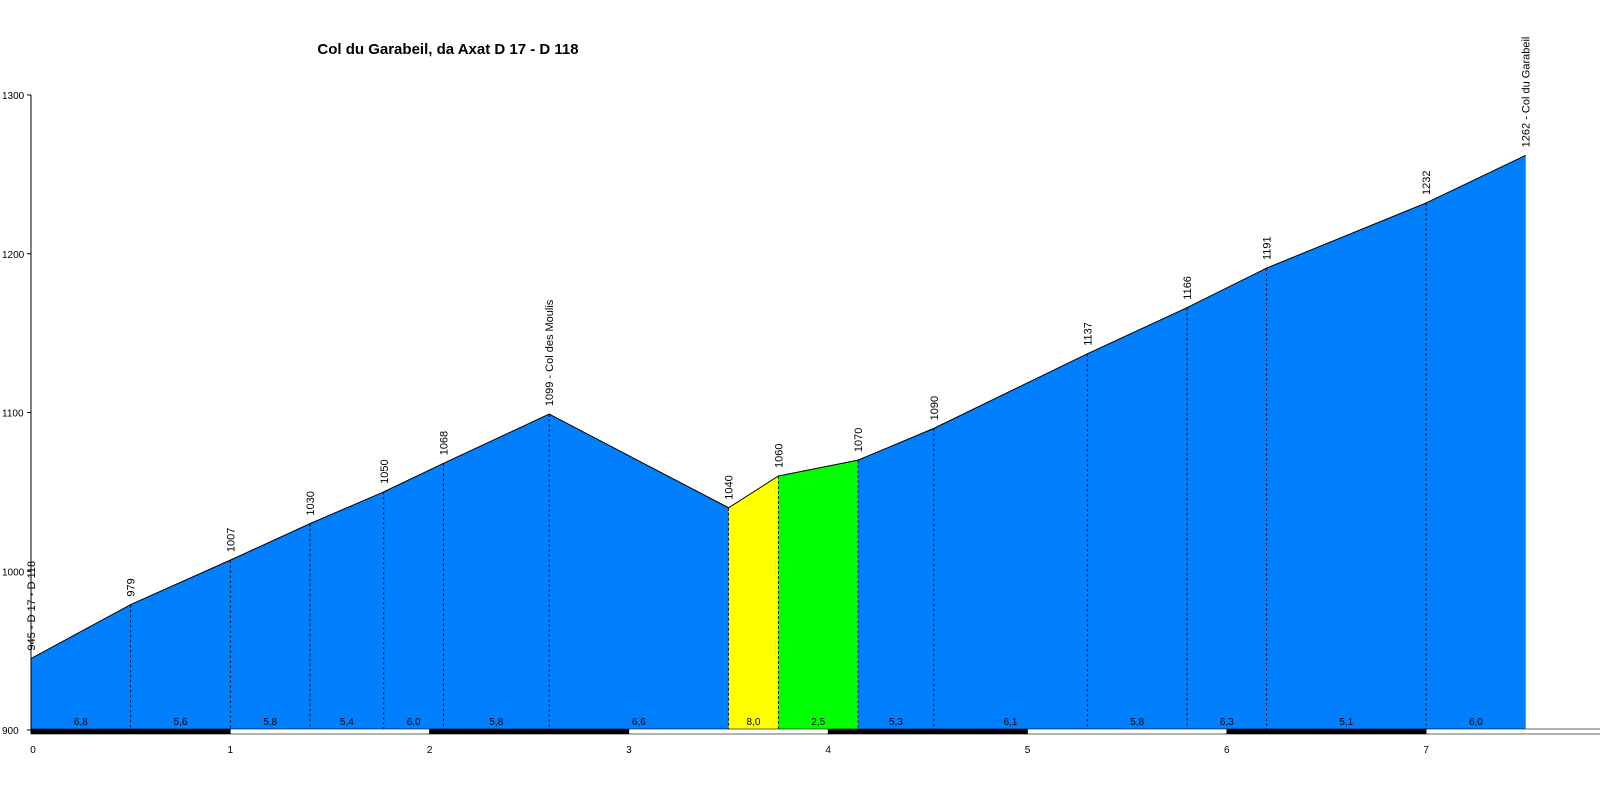 The image size is (1600, 800). Describe the element at coordinates (1346, 722) in the screenshot. I see `gradient-label: 5,1` at that location.